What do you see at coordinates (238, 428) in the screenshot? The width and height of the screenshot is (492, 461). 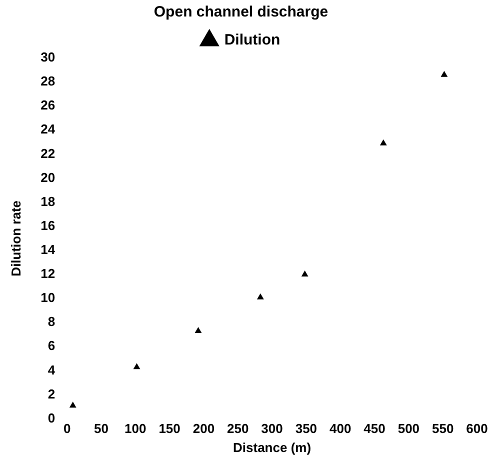 I see `x-tick-label: 250` at bounding box center [238, 428].